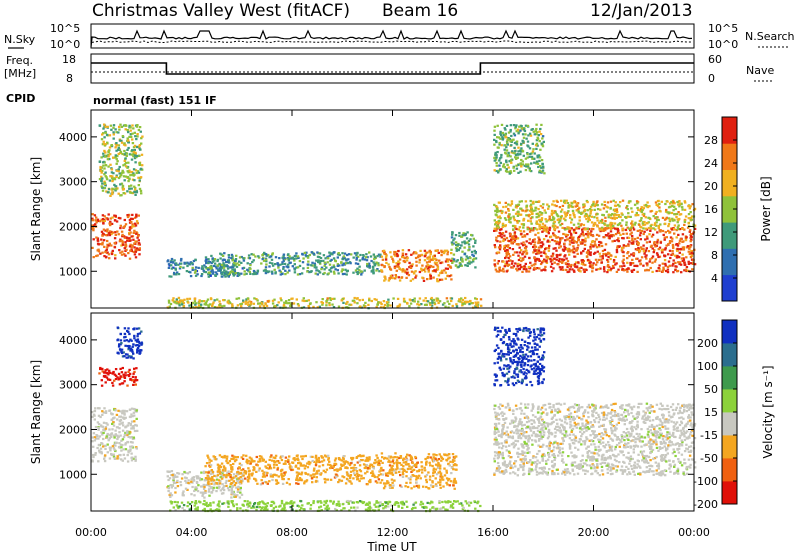 This screenshot has width=800, height=554. Describe the element at coordinates (760, 70) in the screenshot. I see `nave-label: Nave` at that location.